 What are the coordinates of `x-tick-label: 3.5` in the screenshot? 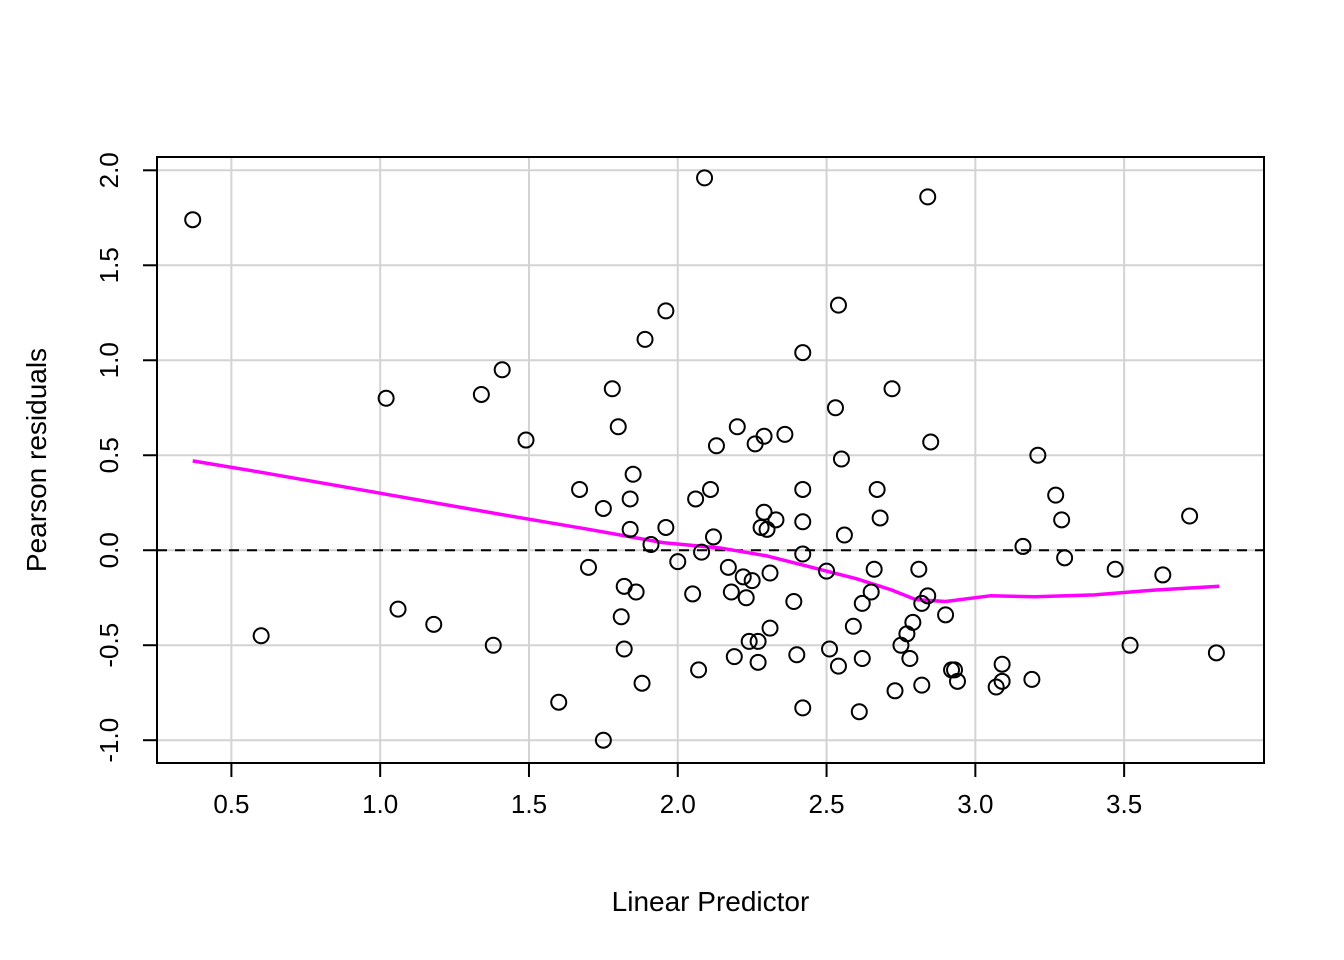 It's located at (1124, 804).